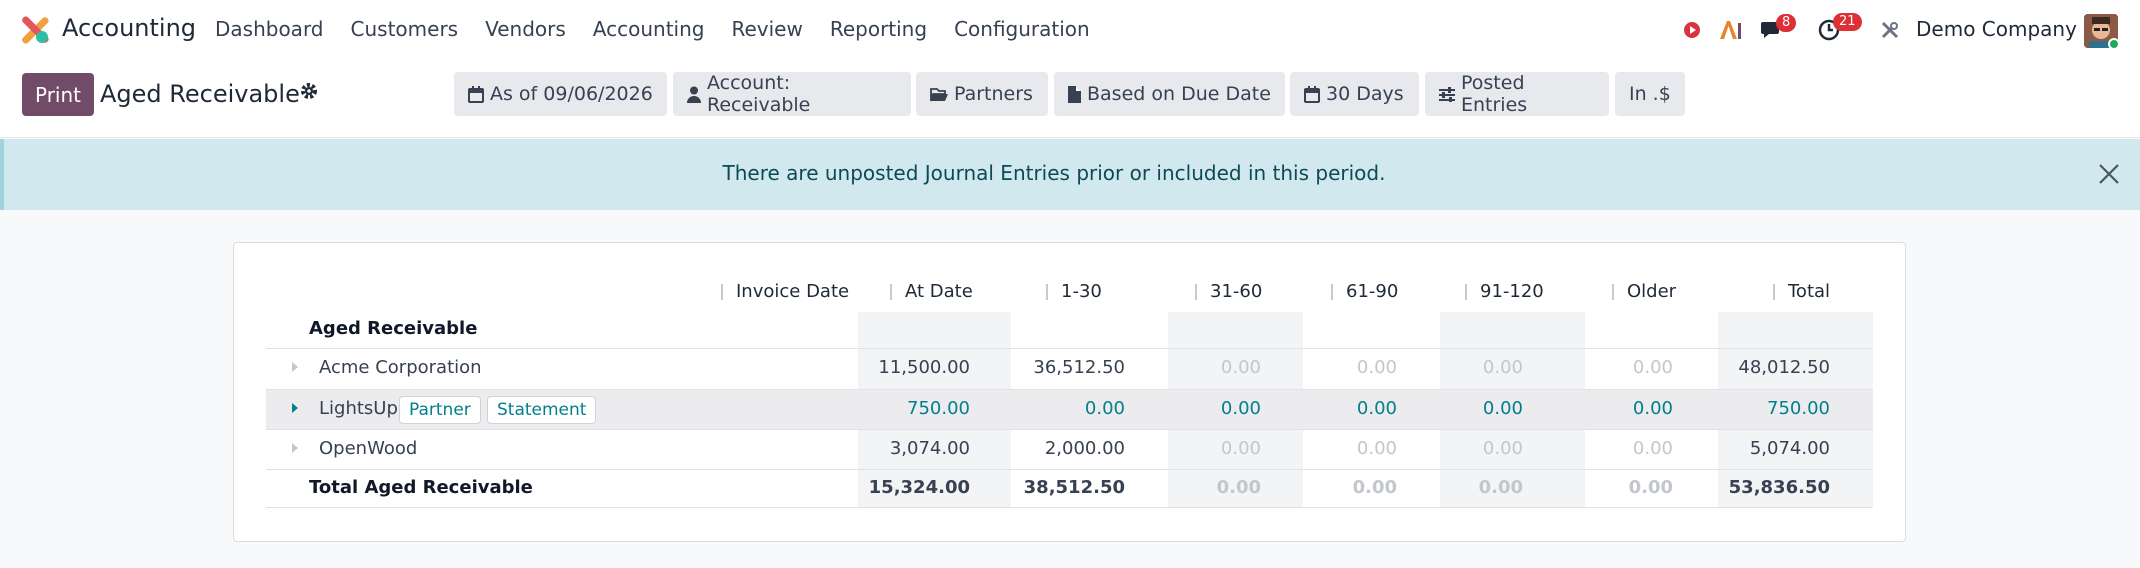 The width and height of the screenshot is (2140, 568). I want to click on basis-filter-button: Based on Due Date, so click(1169, 94).